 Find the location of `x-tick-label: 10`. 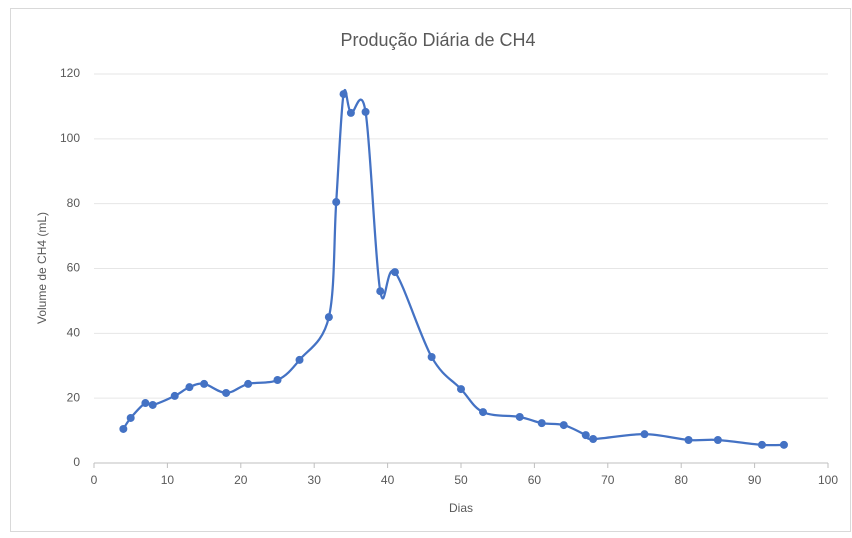

x-tick-label: 10 is located at coordinates (168, 480).